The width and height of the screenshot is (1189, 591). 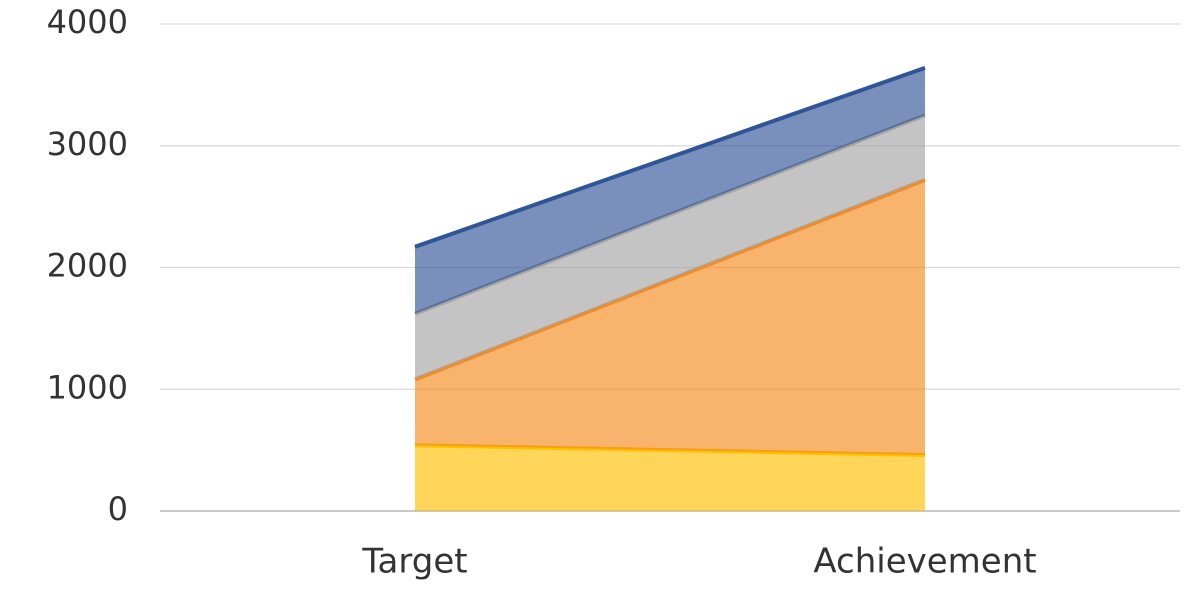 What do you see at coordinates (87, 22) in the screenshot?
I see `y-tick-label: 4000` at bounding box center [87, 22].